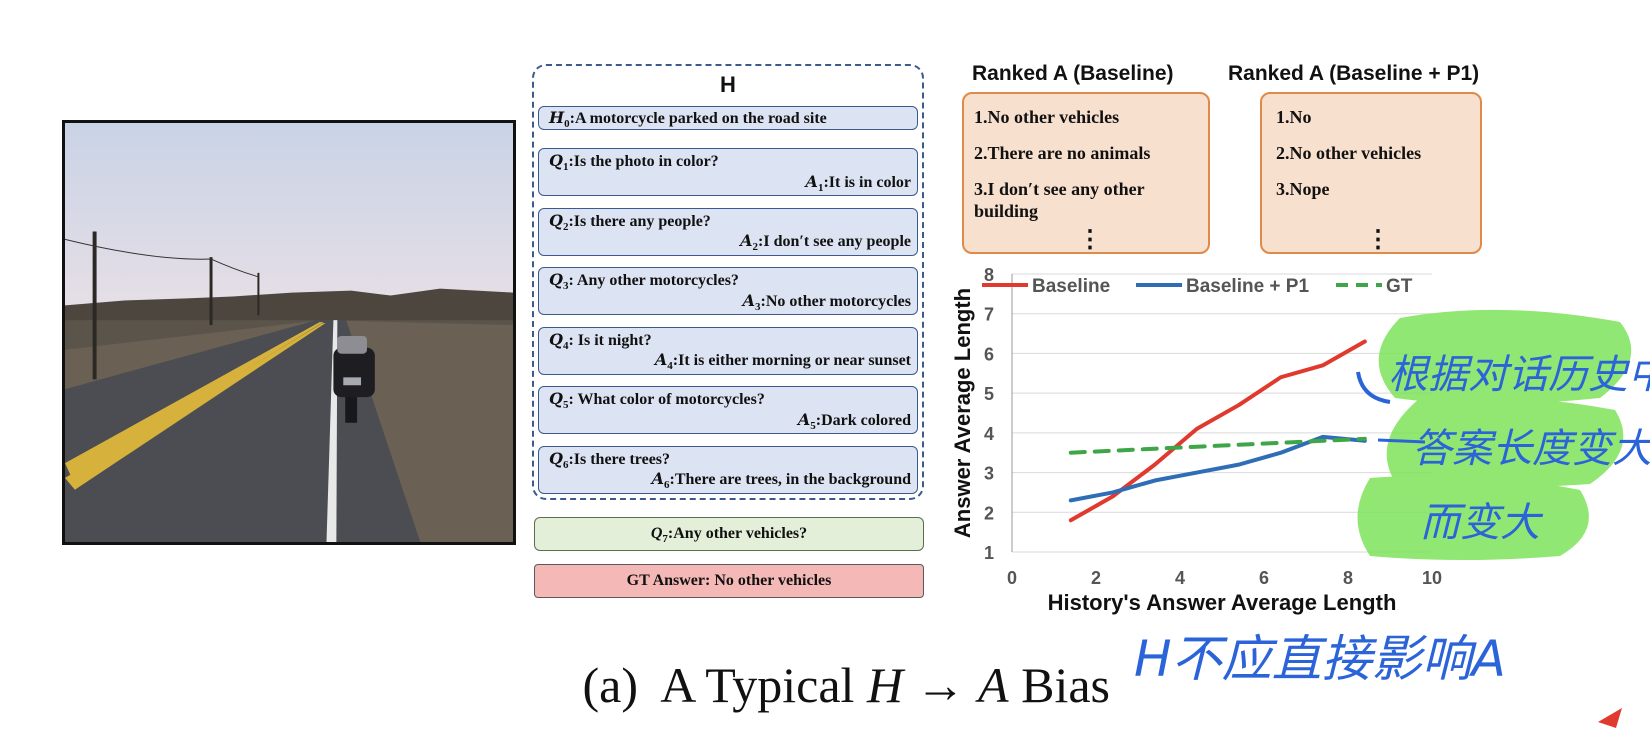 The height and width of the screenshot is (734, 1650). I want to click on image-caption-box: H0:A motorcycle parked on the road site, so click(728, 118).